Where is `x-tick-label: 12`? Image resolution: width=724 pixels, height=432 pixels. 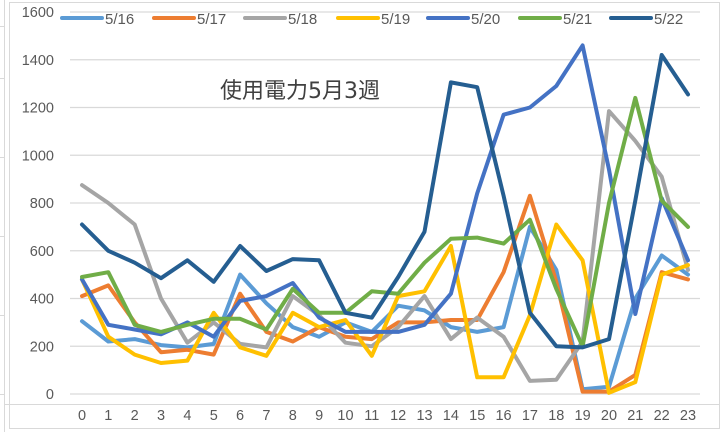 x-tick-label: 12 is located at coordinates (398, 416).